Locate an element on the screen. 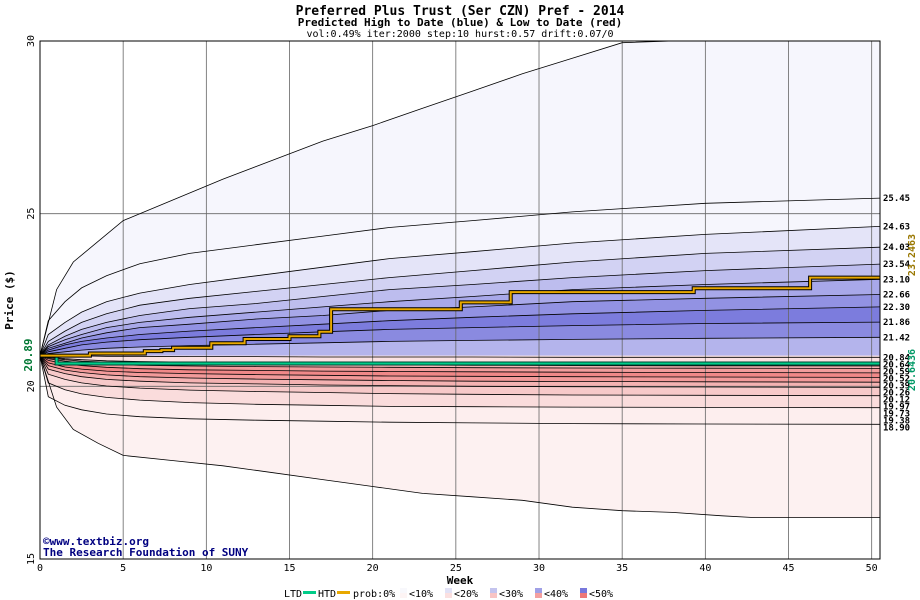  start-price-label: 20.89 is located at coordinates (28, 354).